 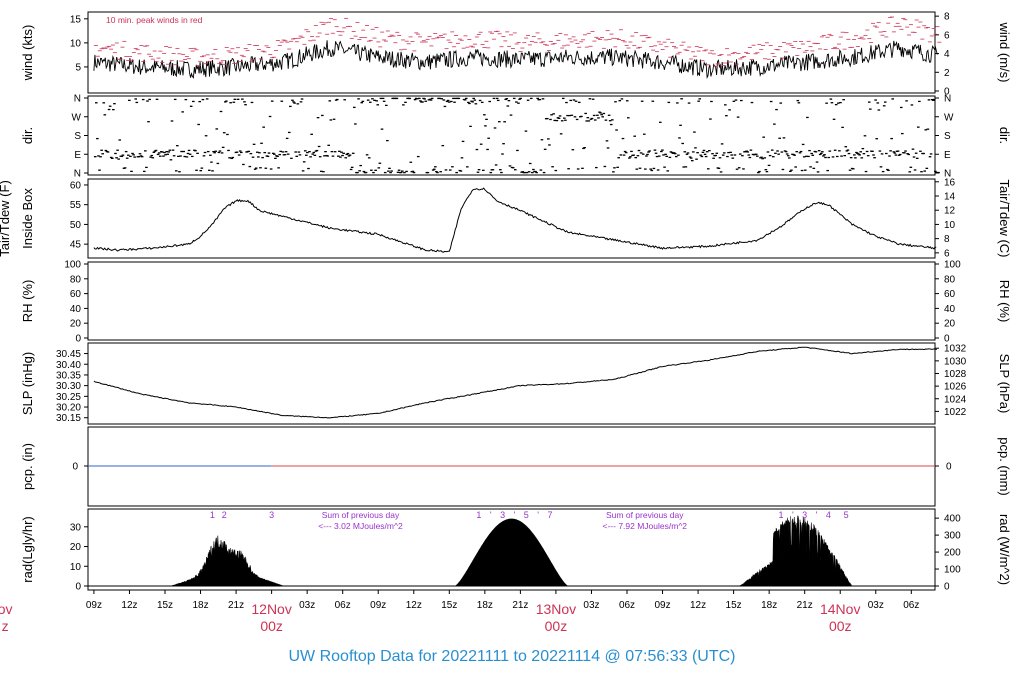 What do you see at coordinates (1004, 549) in the screenshot?
I see `rad-ylabel-right: rad (W/m^2)` at bounding box center [1004, 549].